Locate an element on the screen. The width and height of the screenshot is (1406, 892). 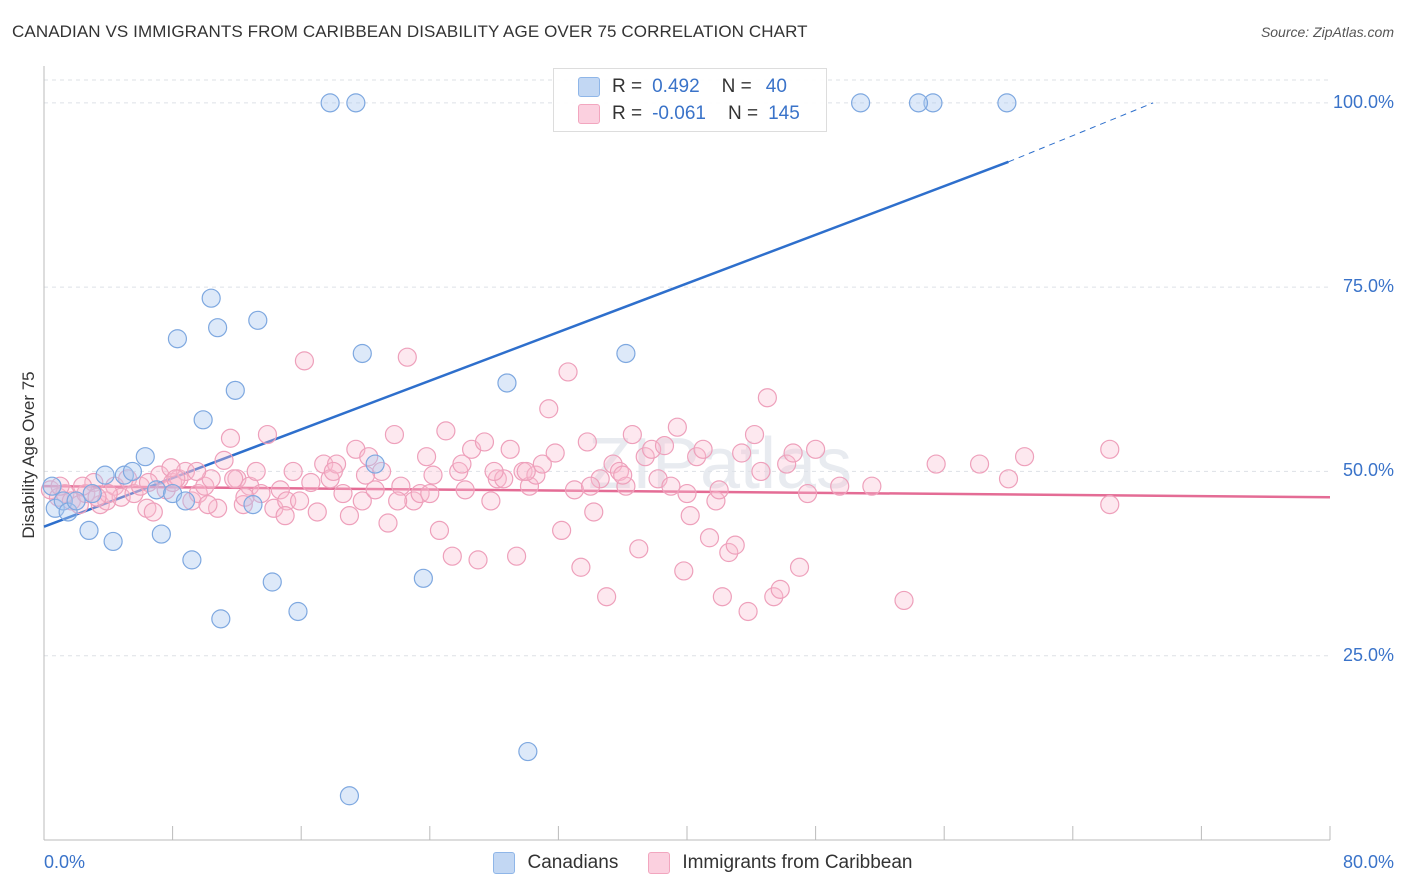
stats-row-immigrants: R = -0.061 N = 145 is located at coordinates (689, 114).